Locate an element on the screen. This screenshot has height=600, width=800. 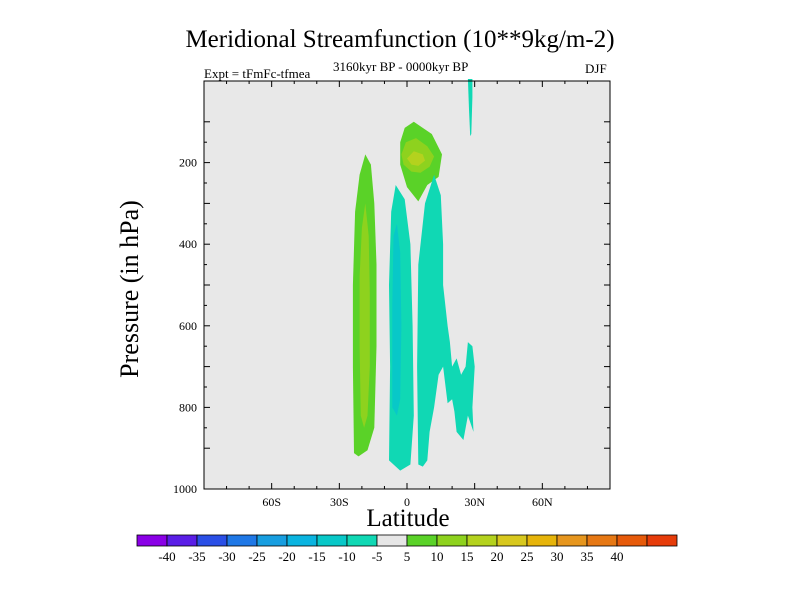
colorbar-label: 40 is located at coordinates (617, 556).